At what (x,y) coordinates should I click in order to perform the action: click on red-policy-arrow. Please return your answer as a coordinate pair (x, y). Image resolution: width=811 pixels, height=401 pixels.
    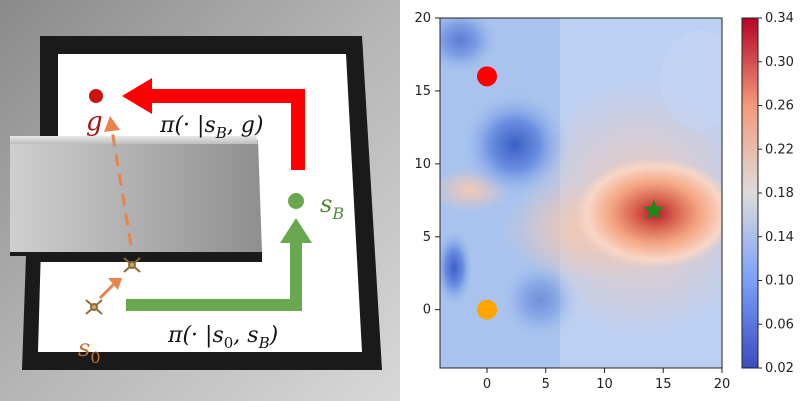
    Looking at the image, I should click on (227, 129).